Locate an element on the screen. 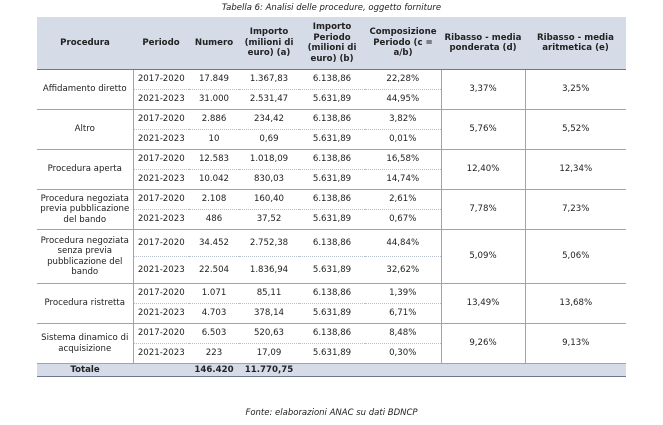 The width and height of the screenshot is (663, 425). header-importo-periodo: Importo Periodo (milioni di euro) (b) is located at coordinates (332, 43).